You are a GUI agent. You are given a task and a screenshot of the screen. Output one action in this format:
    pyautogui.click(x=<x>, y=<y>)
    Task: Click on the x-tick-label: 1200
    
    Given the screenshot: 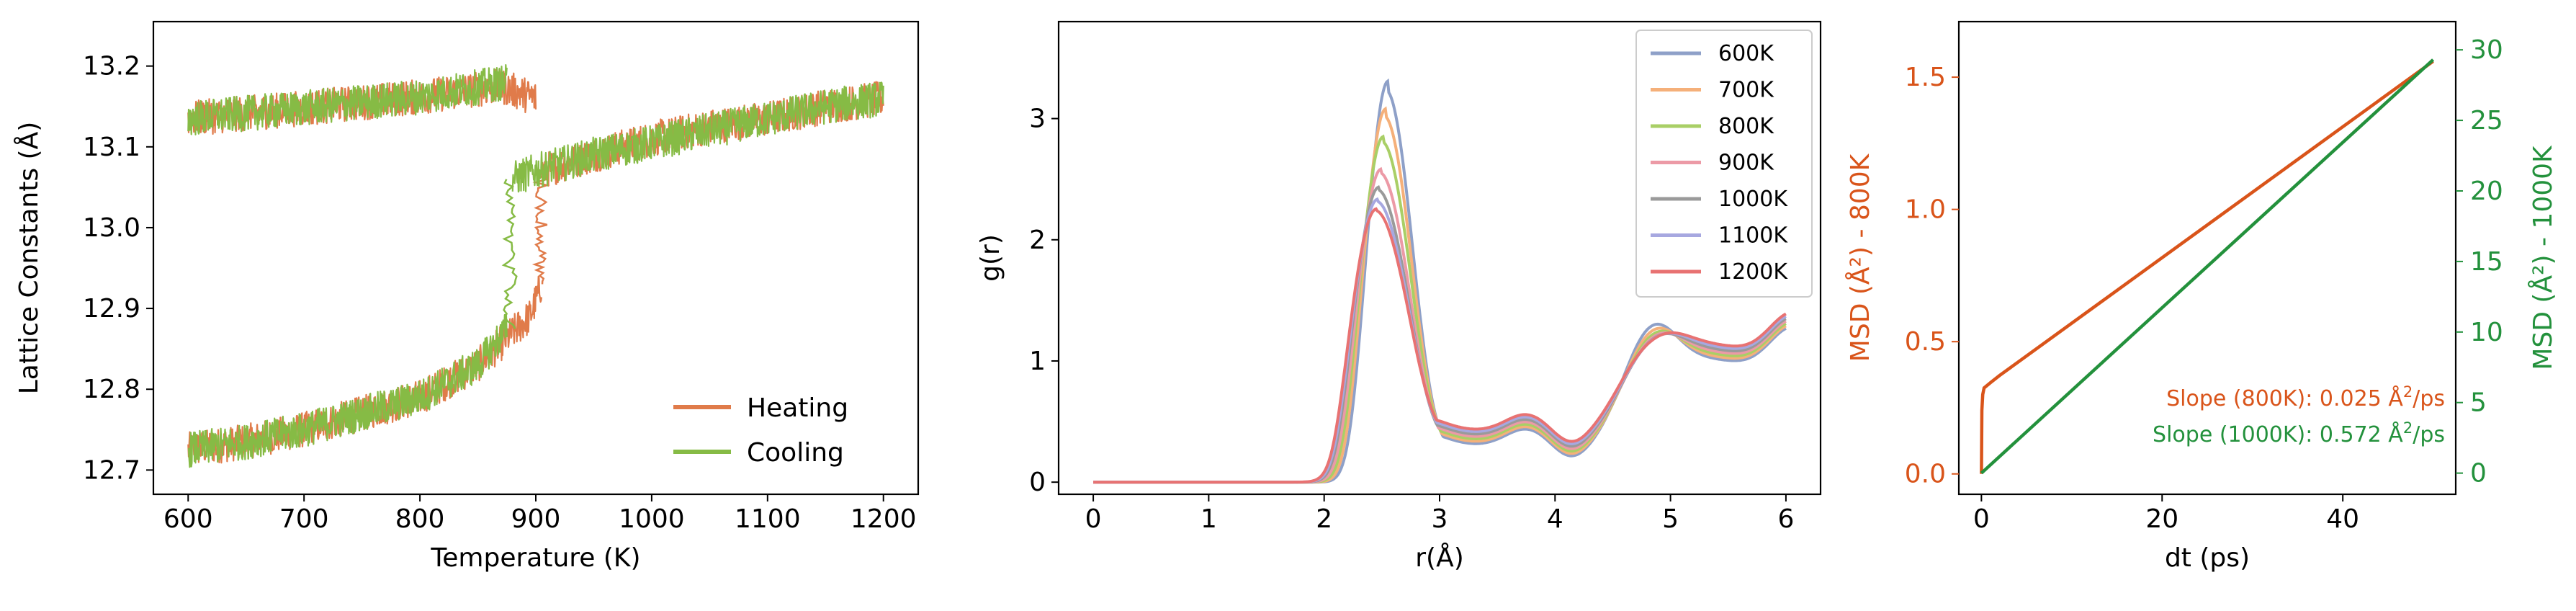 What is the action you would take?
    pyautogui.click(x=884, y=519)
    